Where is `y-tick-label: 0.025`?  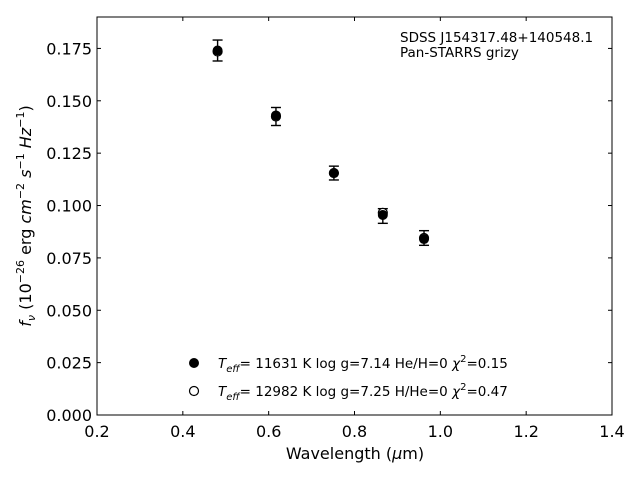 y-tick-label: 0.025 is located at coordinates (69, 363).